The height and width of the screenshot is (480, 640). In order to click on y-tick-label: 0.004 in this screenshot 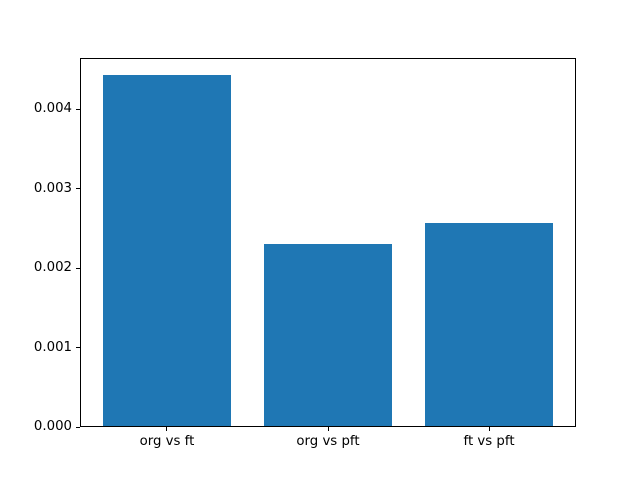, I will do `click(52, 109)`.